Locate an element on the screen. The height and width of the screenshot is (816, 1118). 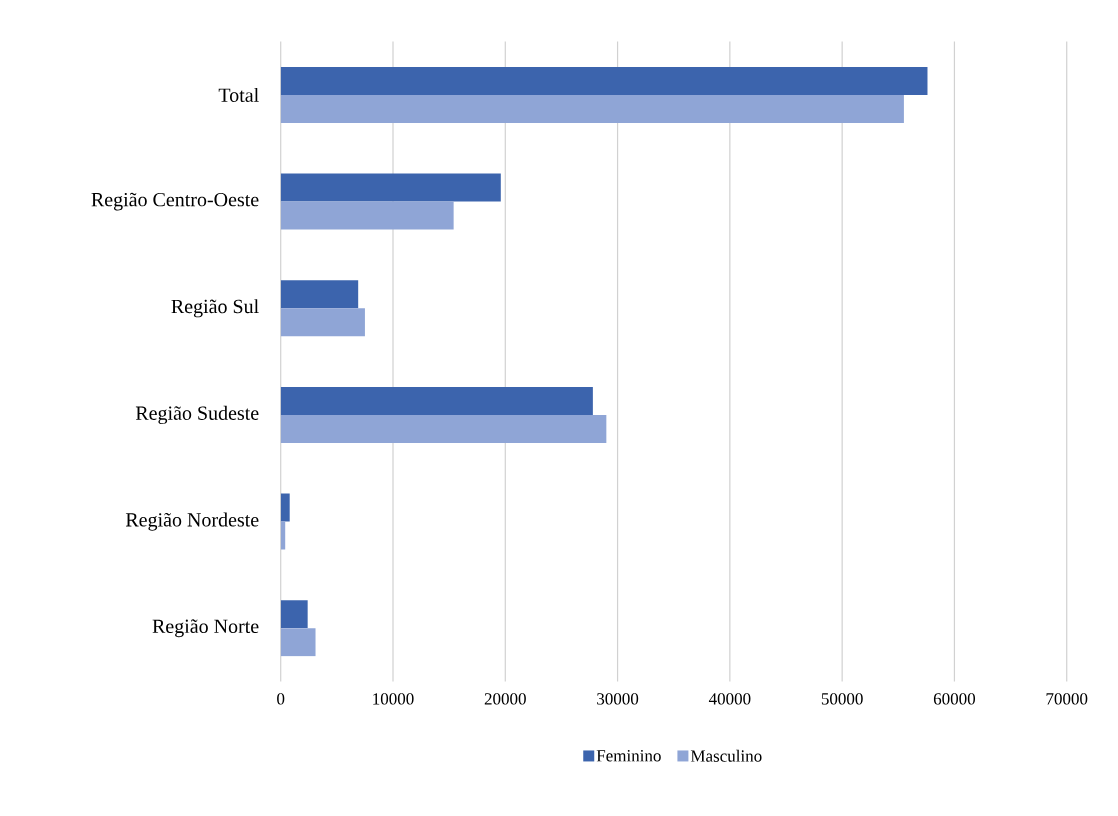
y-tick-label: Região Nordeste is located at coordinates (192, 521).